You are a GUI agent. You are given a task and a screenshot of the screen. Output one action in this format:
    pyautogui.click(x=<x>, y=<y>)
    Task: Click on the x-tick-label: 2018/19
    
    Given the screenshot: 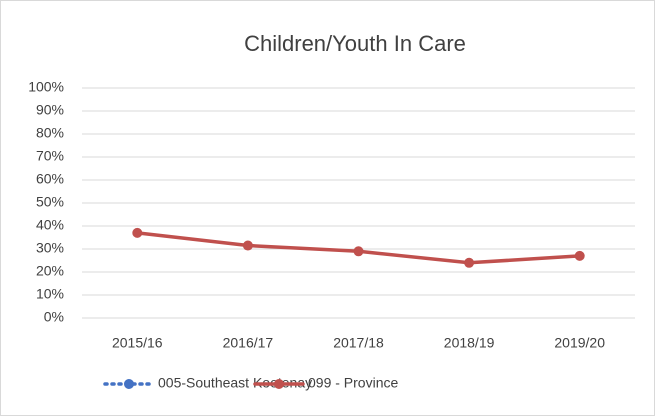 What is the action you would take?
    pyautogui.click(x=469, y=343)
    